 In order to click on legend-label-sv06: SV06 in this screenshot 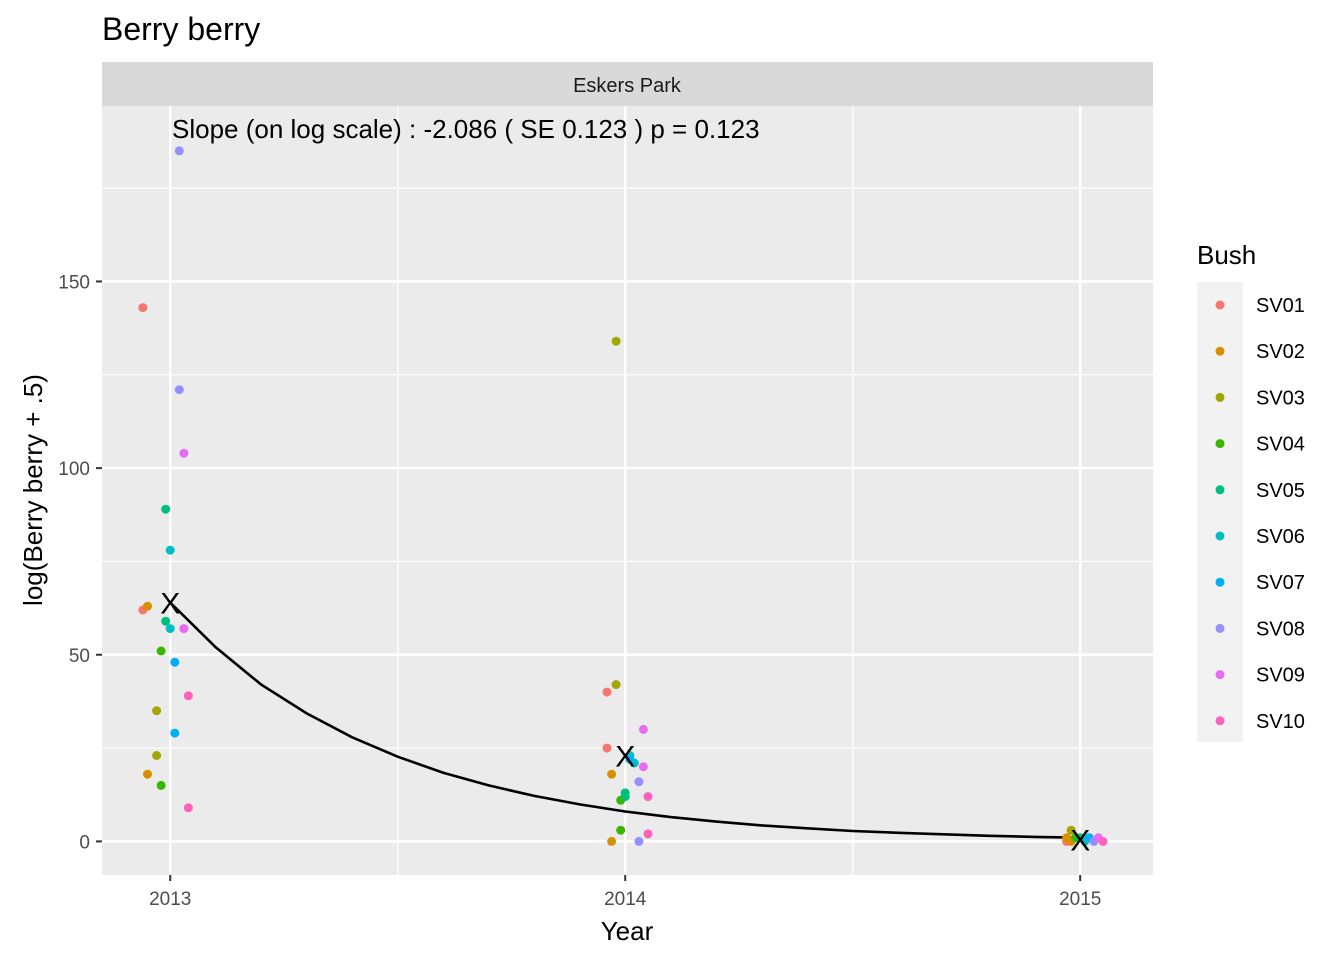, I will do `click(1280, 537)`.